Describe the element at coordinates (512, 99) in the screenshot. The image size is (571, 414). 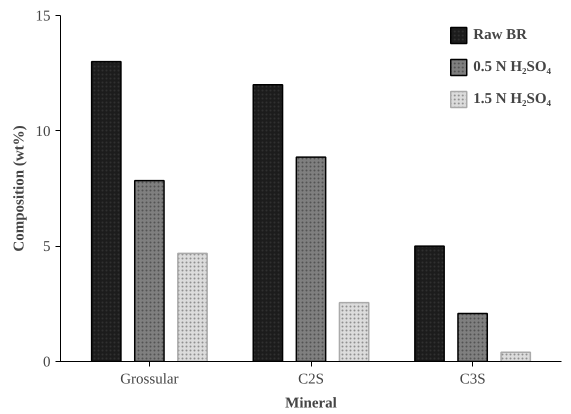
I see `legend-label: 1.5 N H₂SO₄` at that location.